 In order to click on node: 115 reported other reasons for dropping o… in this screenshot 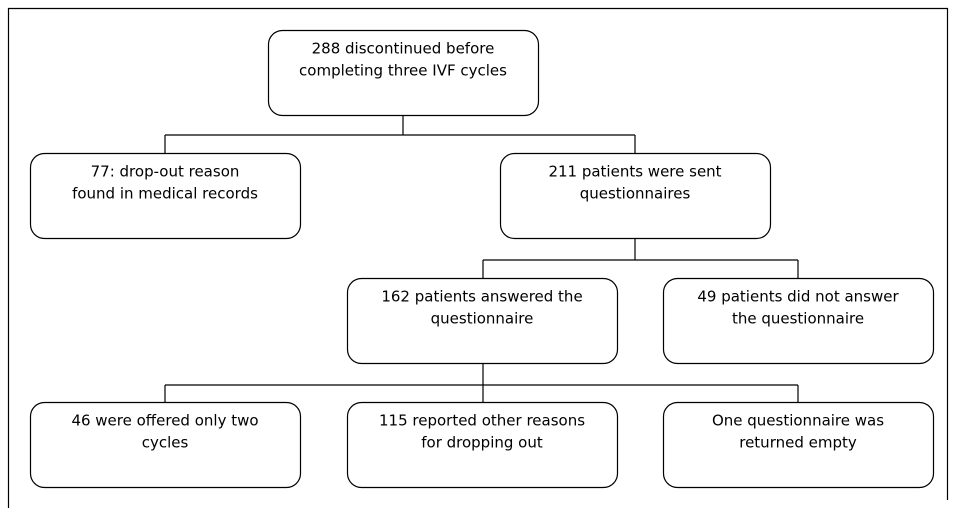, I will do `click(482, 445)`.